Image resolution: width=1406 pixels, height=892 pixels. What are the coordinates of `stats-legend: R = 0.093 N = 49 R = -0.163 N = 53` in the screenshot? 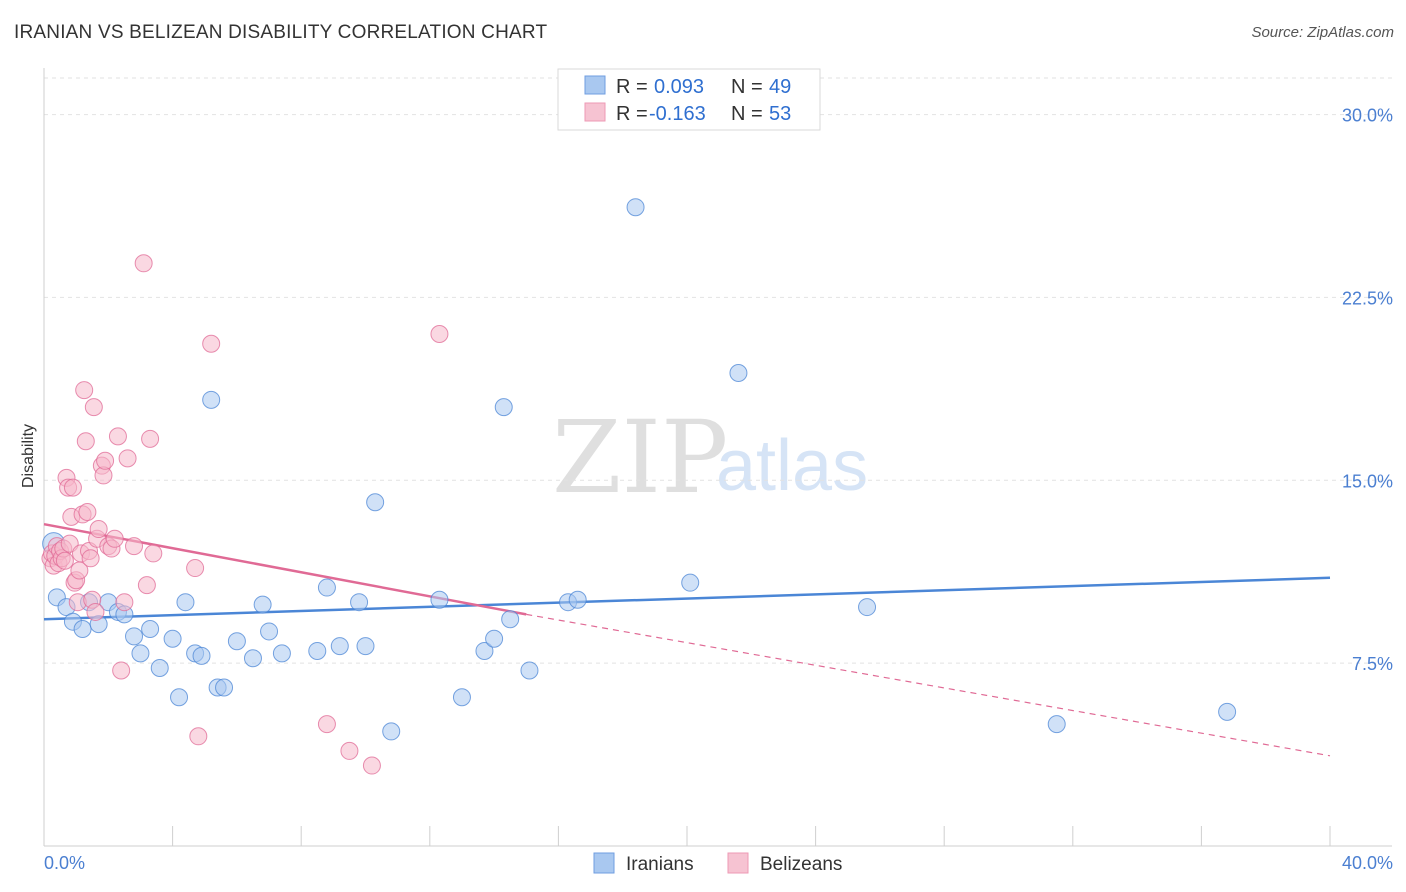 It's located at (689, 99).